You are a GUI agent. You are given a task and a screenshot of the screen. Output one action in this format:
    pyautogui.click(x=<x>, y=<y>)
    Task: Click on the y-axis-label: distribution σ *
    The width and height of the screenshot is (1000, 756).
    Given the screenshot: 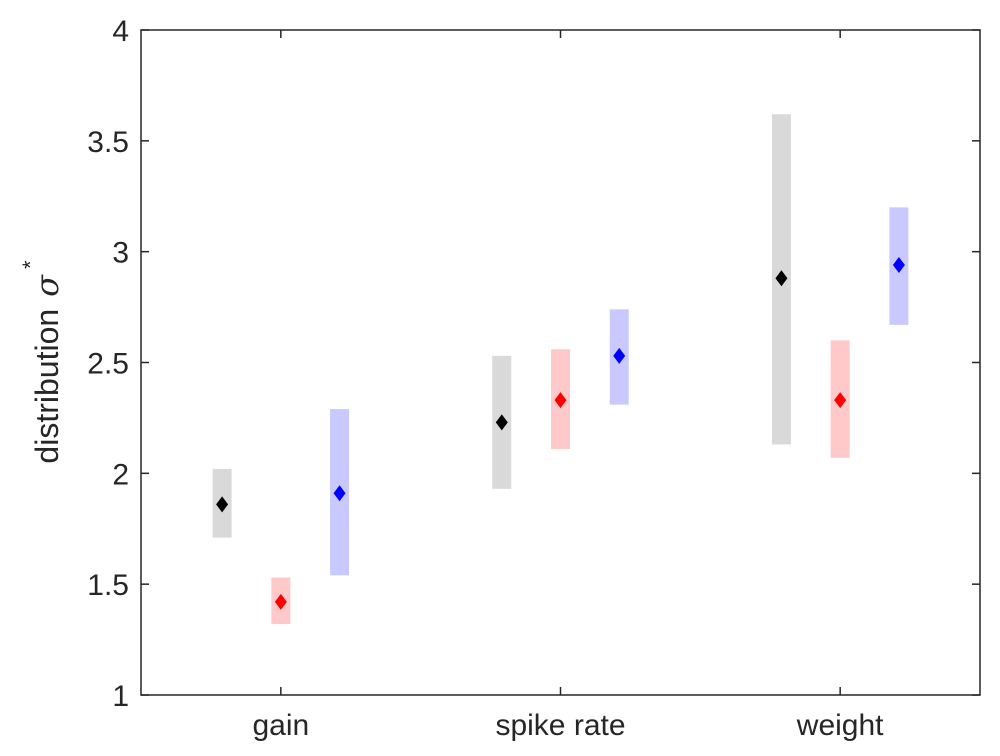 What is the action you would take?
    pyautogui.click(x=42, y=362)
    